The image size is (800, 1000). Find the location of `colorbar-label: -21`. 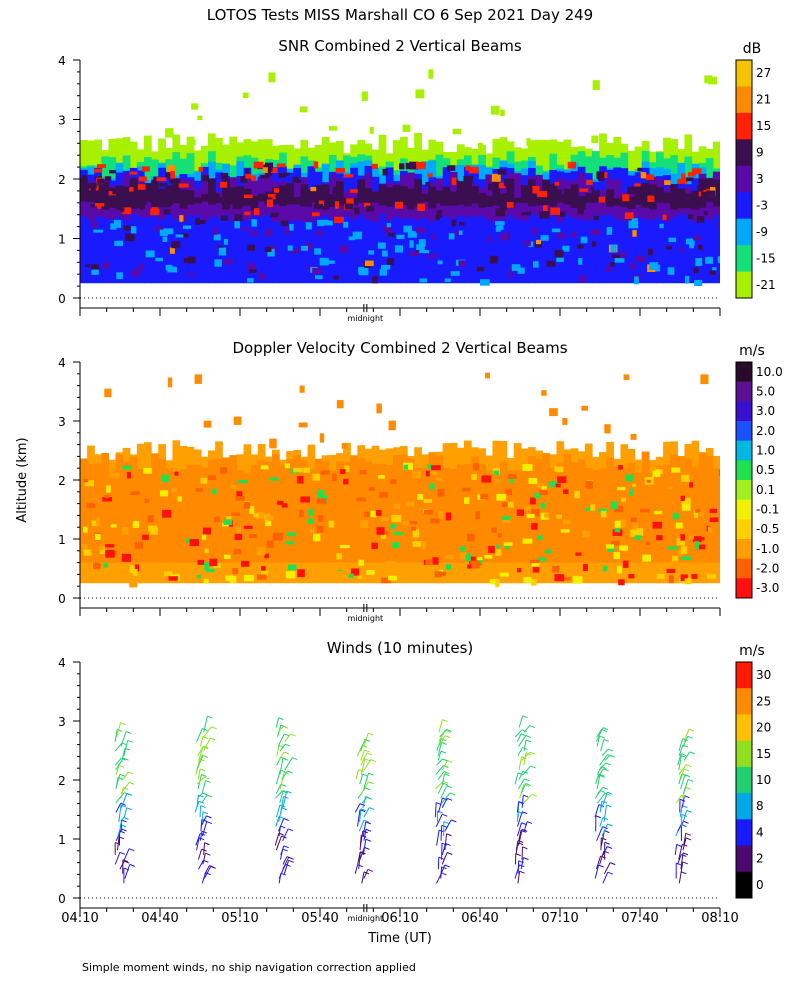

colorbar-label: -21 is located at coordinates (766, 285).